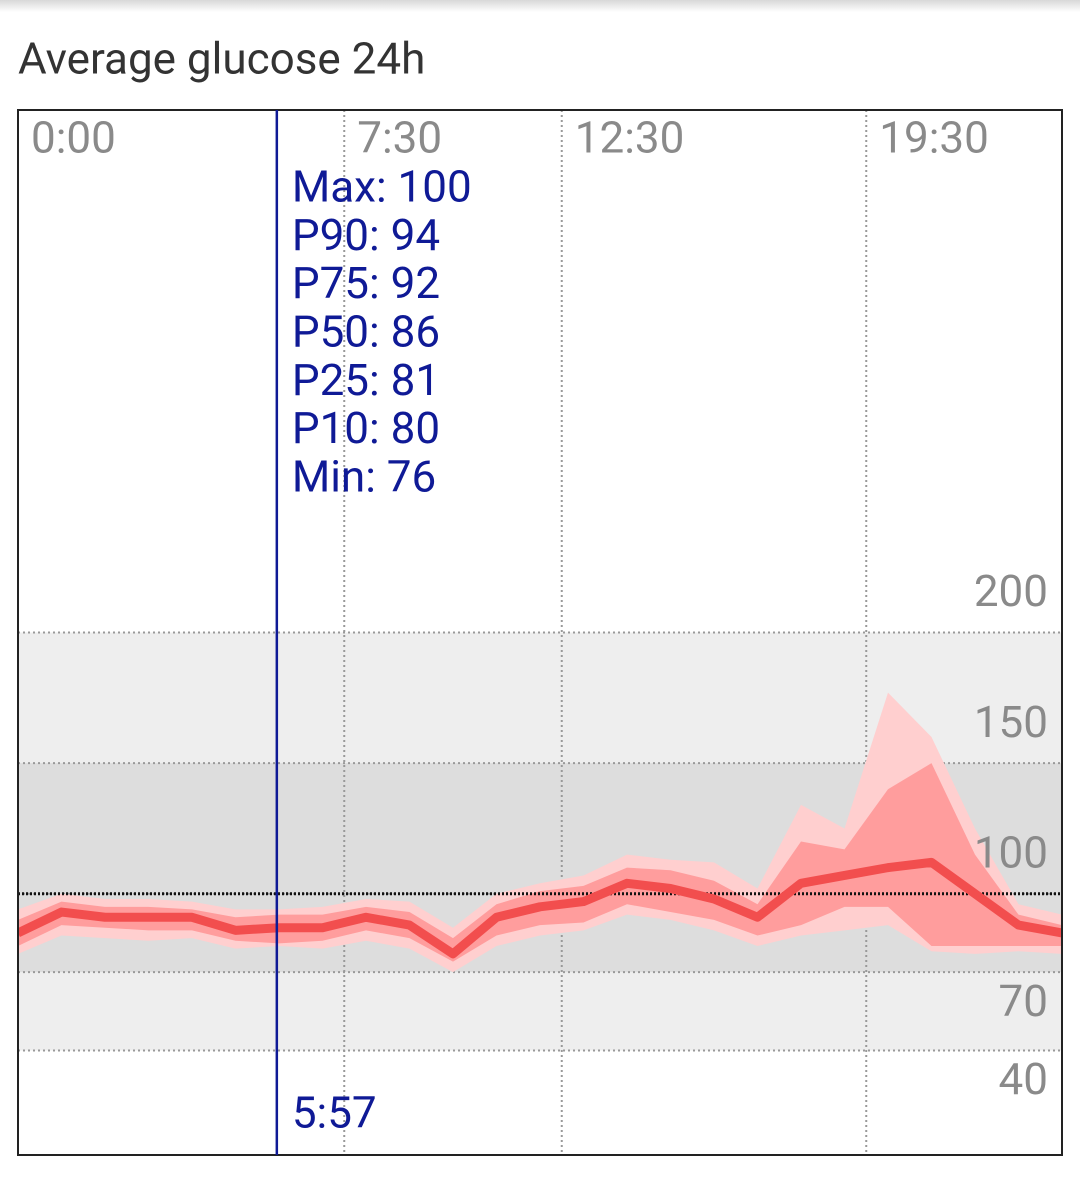 This screenshot has height=1190, width=1080. I want to click on y-tick-label: 70, so click(1023, 1001).